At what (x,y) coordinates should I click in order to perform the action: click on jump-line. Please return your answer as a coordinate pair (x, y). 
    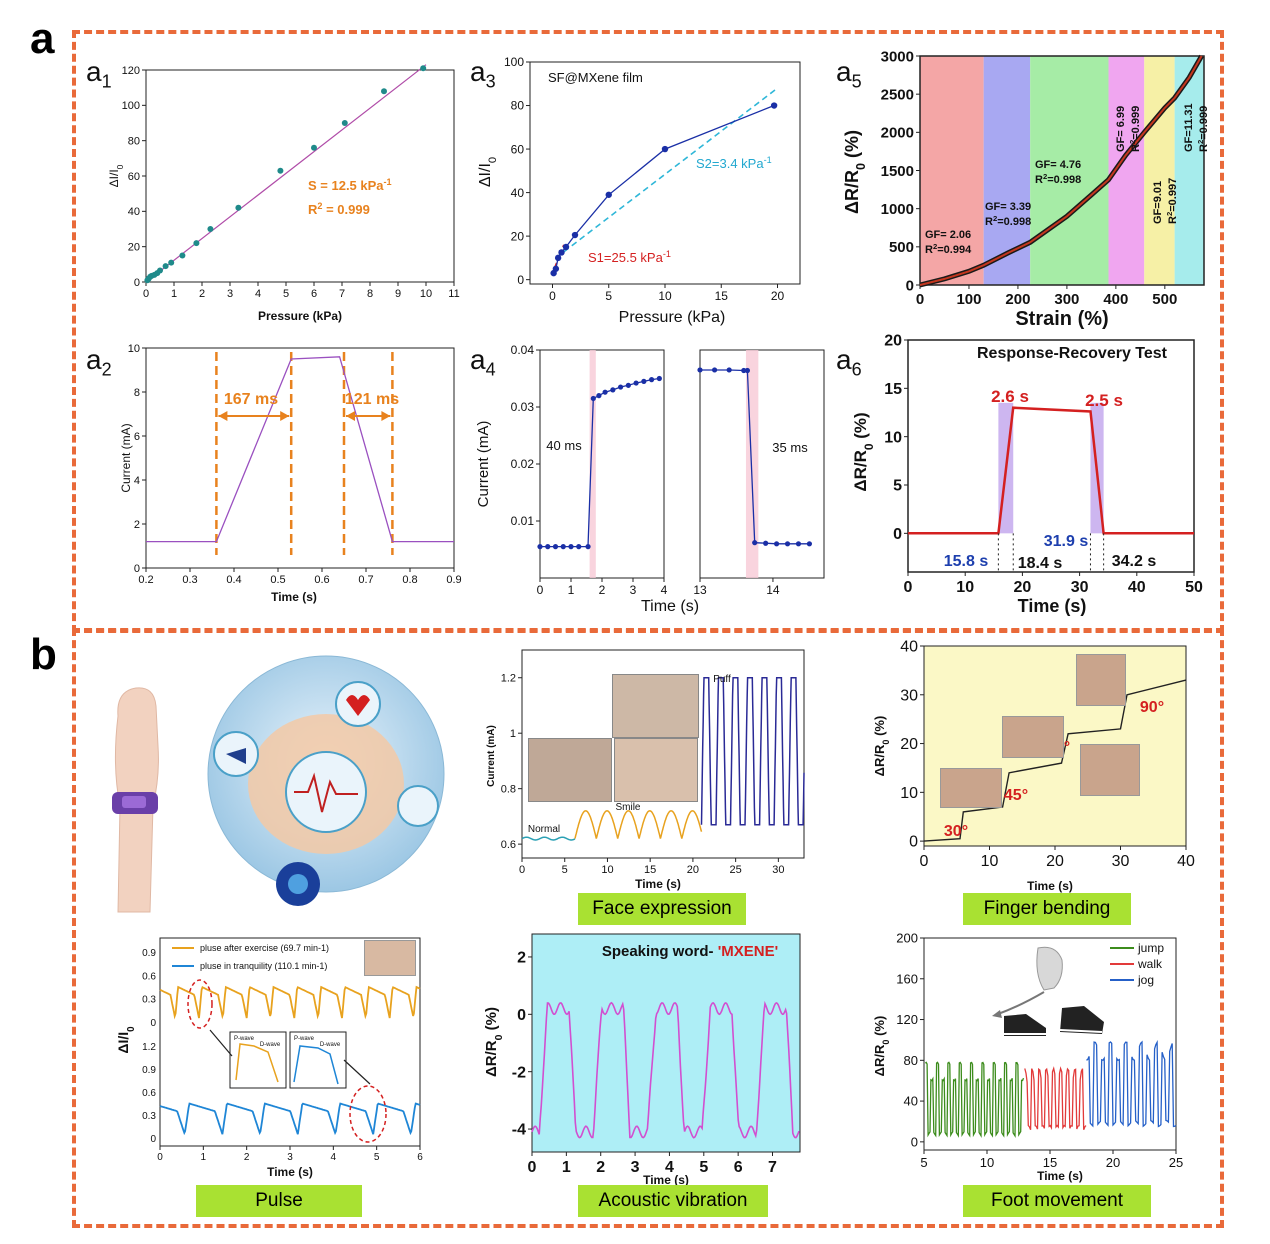
    Looking at the image, I should click on (974, 1099).